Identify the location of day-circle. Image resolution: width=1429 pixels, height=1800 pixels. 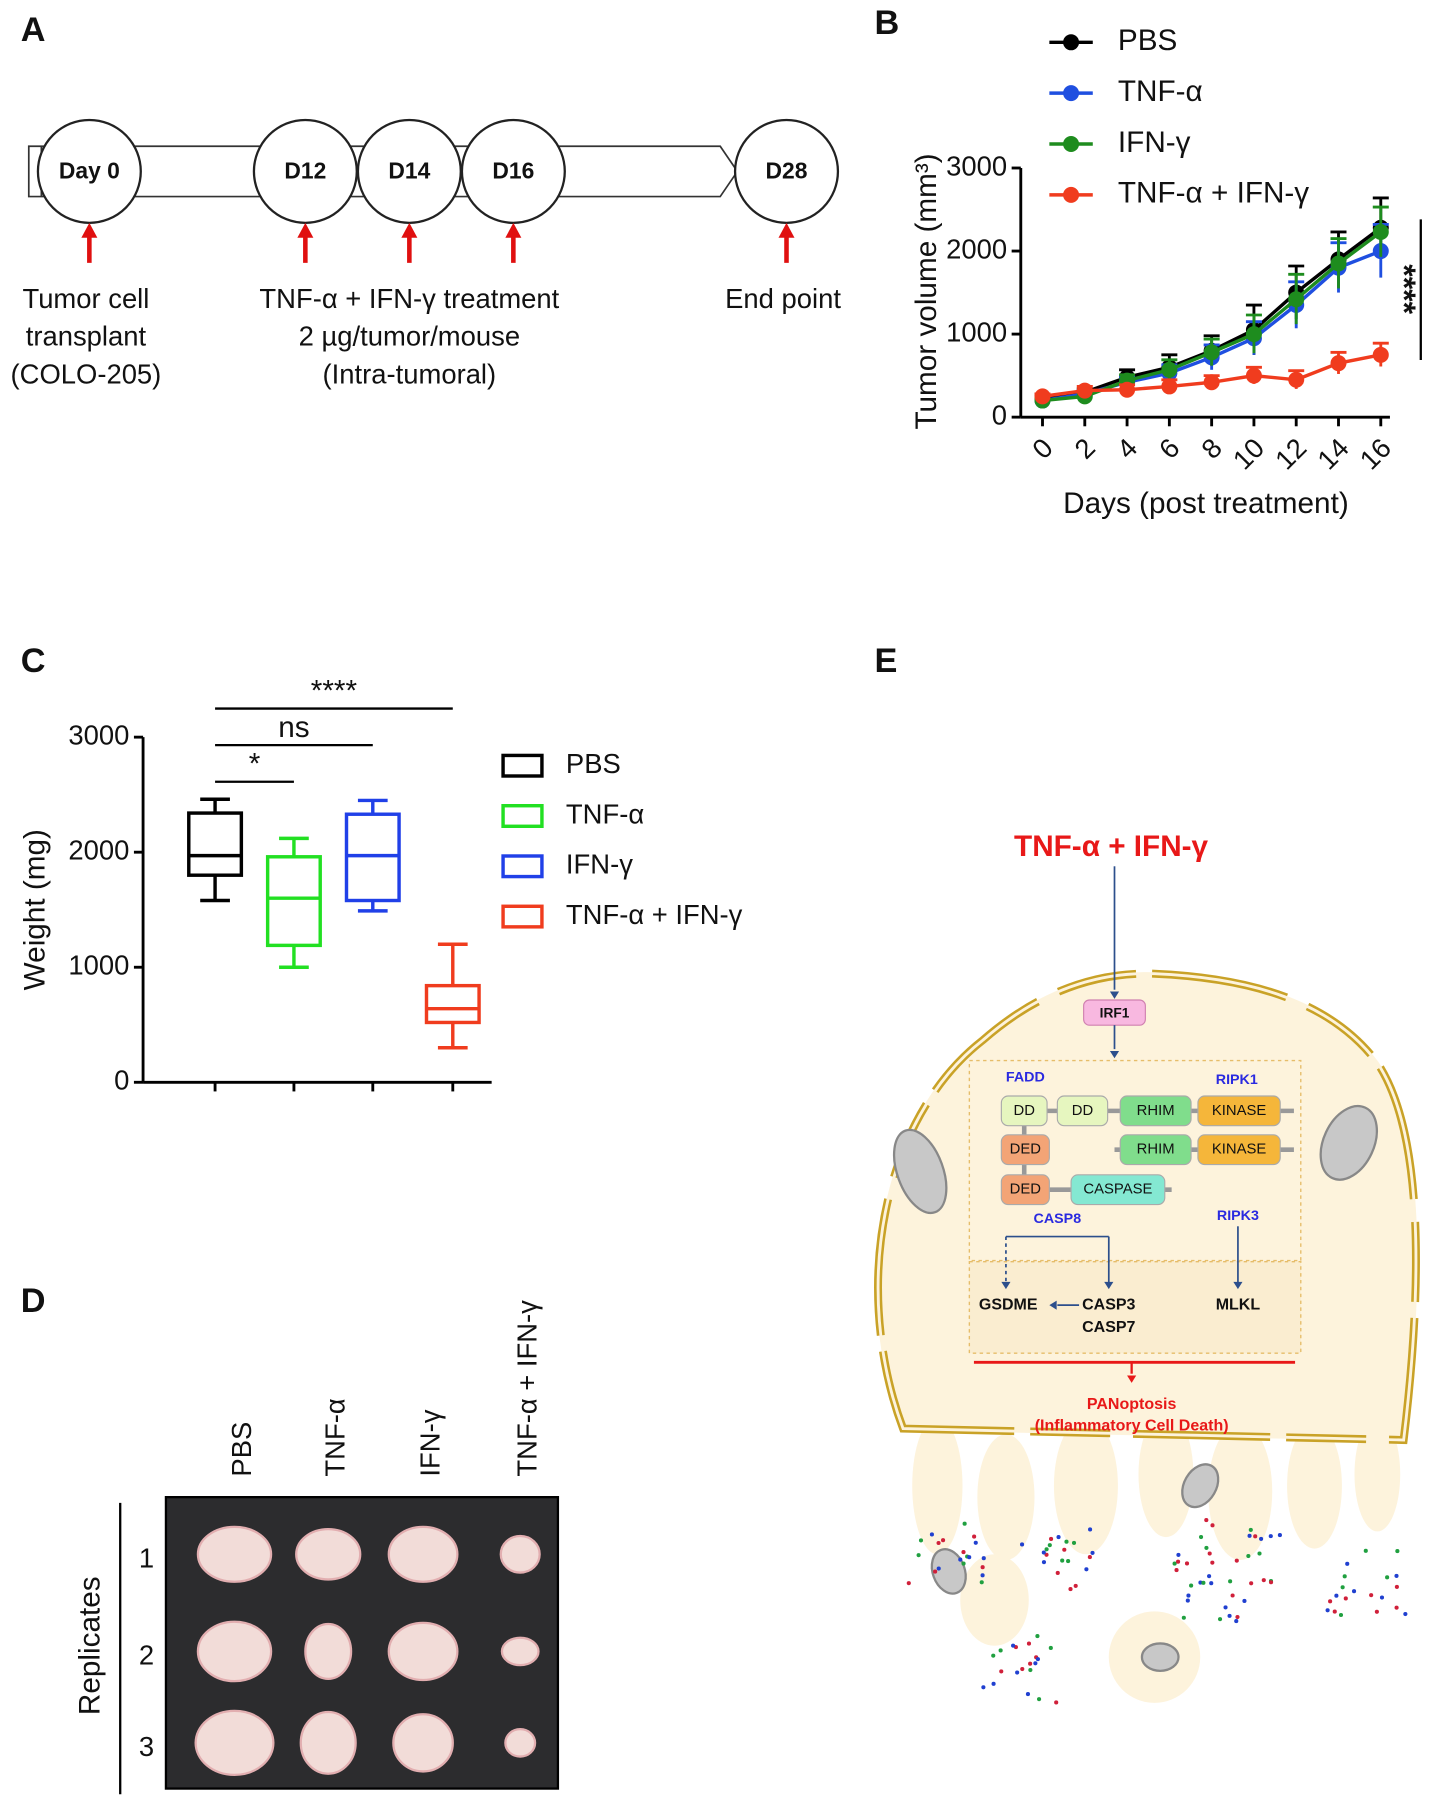
(513, 171).